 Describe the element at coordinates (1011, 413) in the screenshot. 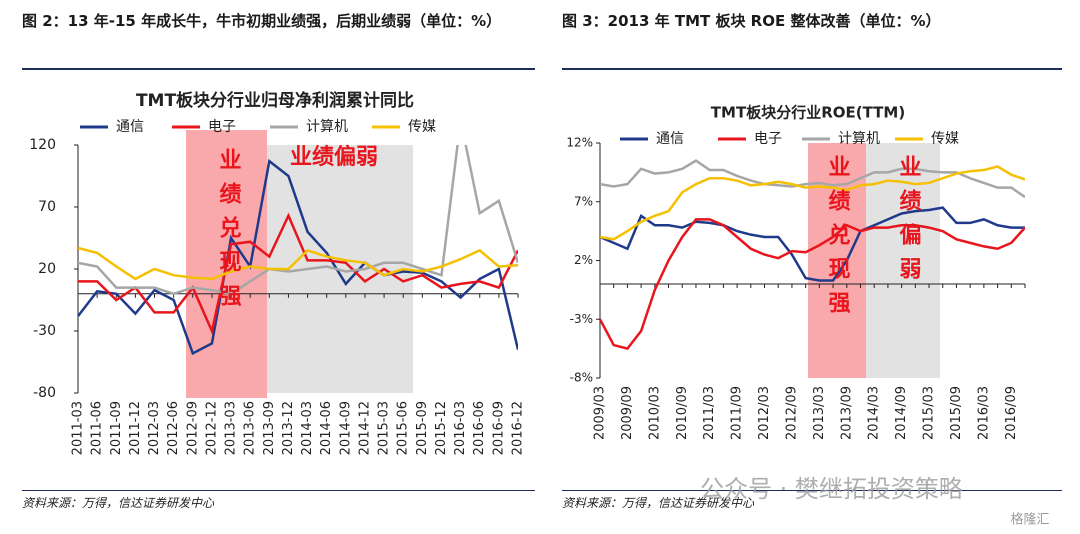

I see `x-tick-label: 2016/09` at that location.